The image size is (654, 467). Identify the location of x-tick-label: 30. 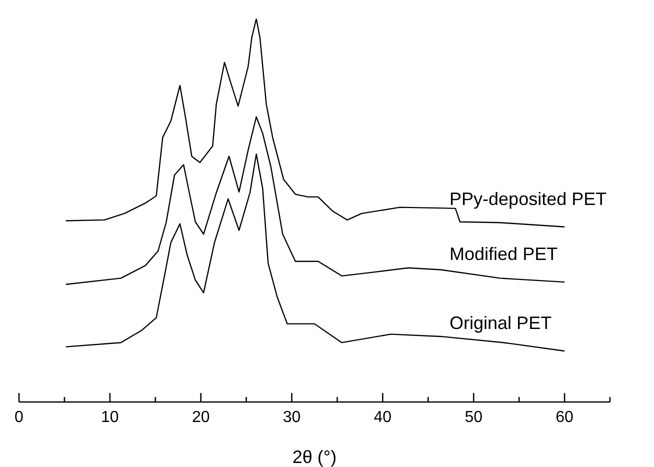
(291, 417).